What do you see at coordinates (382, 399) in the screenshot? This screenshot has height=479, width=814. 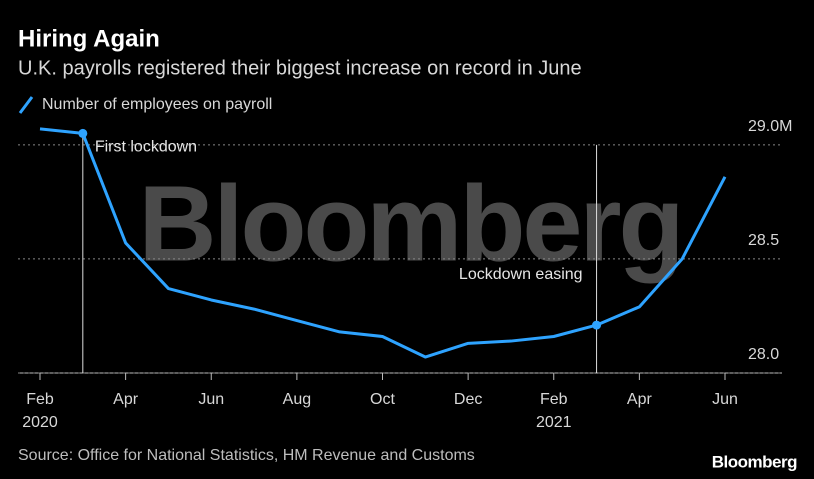 I see `x-tick-label: Oct` at bounding box center [382, 399].